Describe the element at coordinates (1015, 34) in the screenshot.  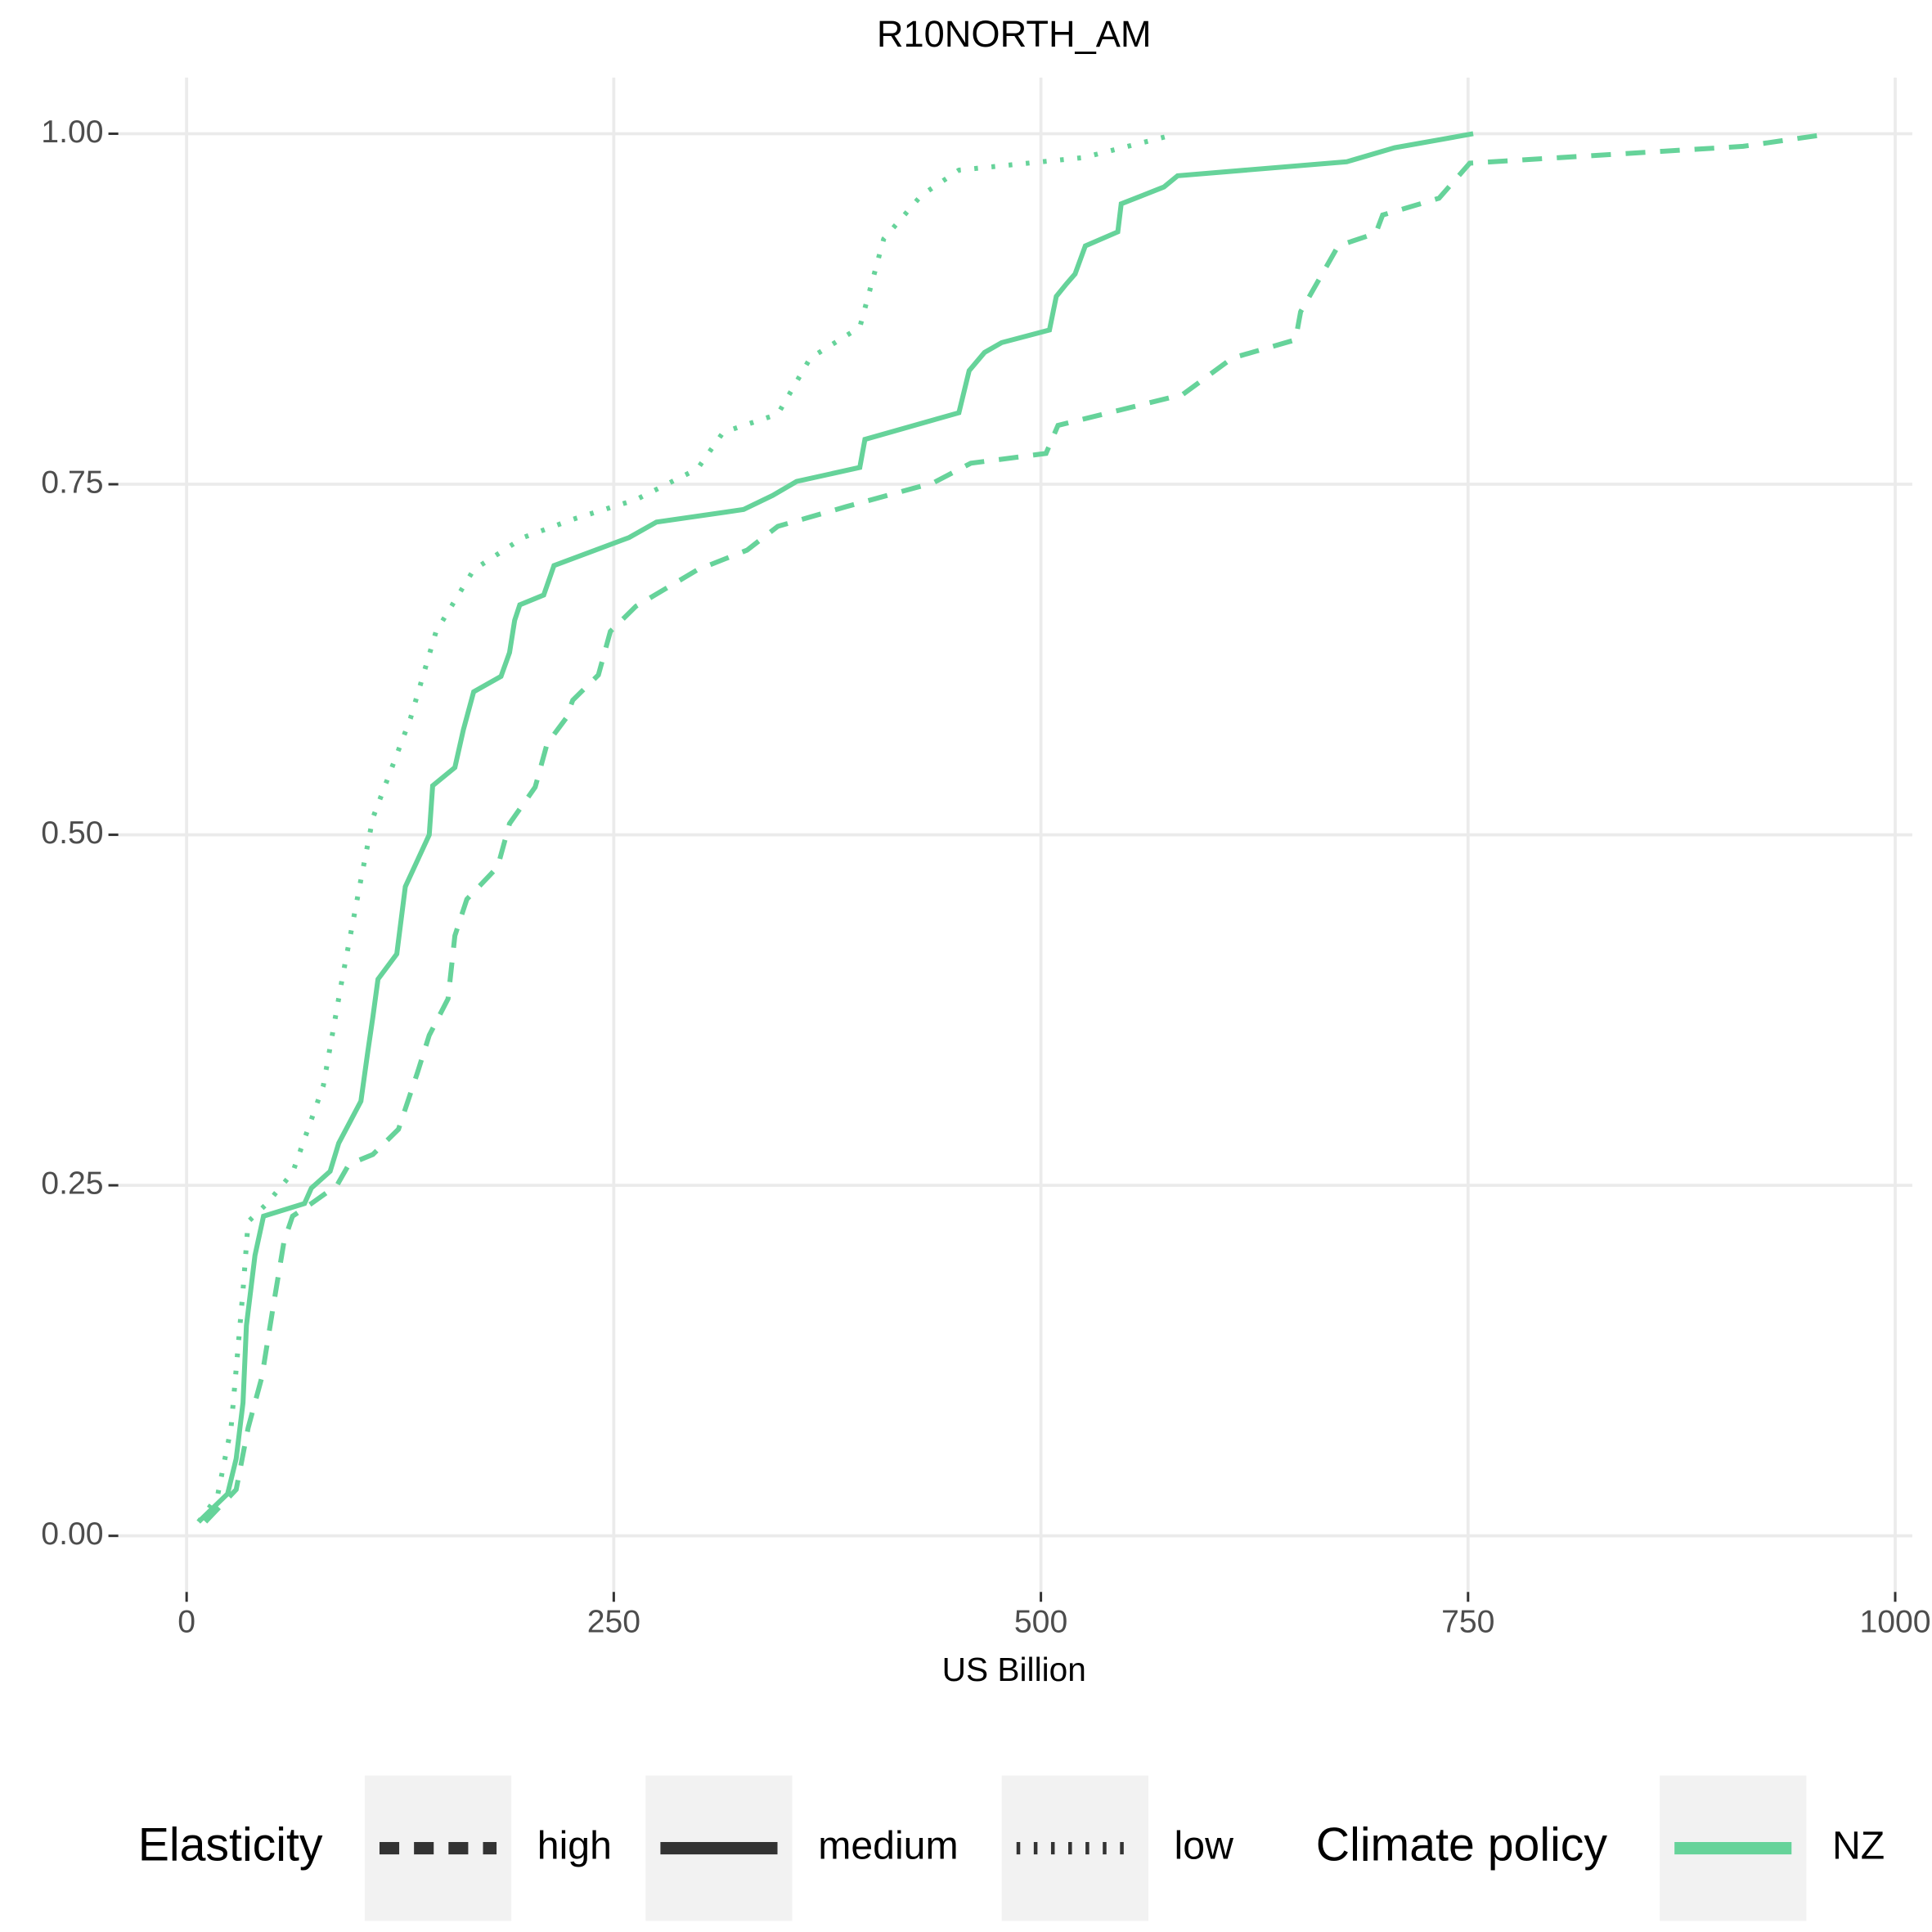
I see `chart-title: R10NORTH_AM` at that location.